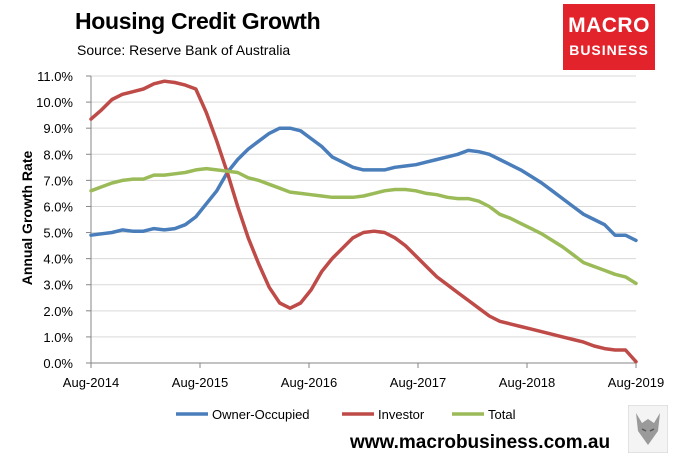  Describe the element at coordinates (609, 50) in the screenshot. I see `logo-line-2: BUSINESS` at that location.